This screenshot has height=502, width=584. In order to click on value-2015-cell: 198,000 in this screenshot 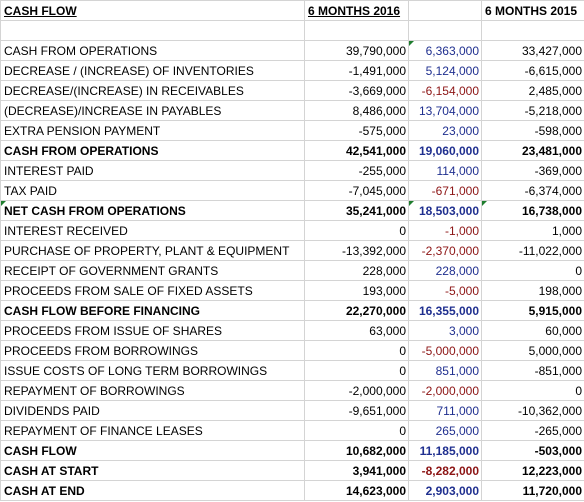, I will do `click(532, 290)`.